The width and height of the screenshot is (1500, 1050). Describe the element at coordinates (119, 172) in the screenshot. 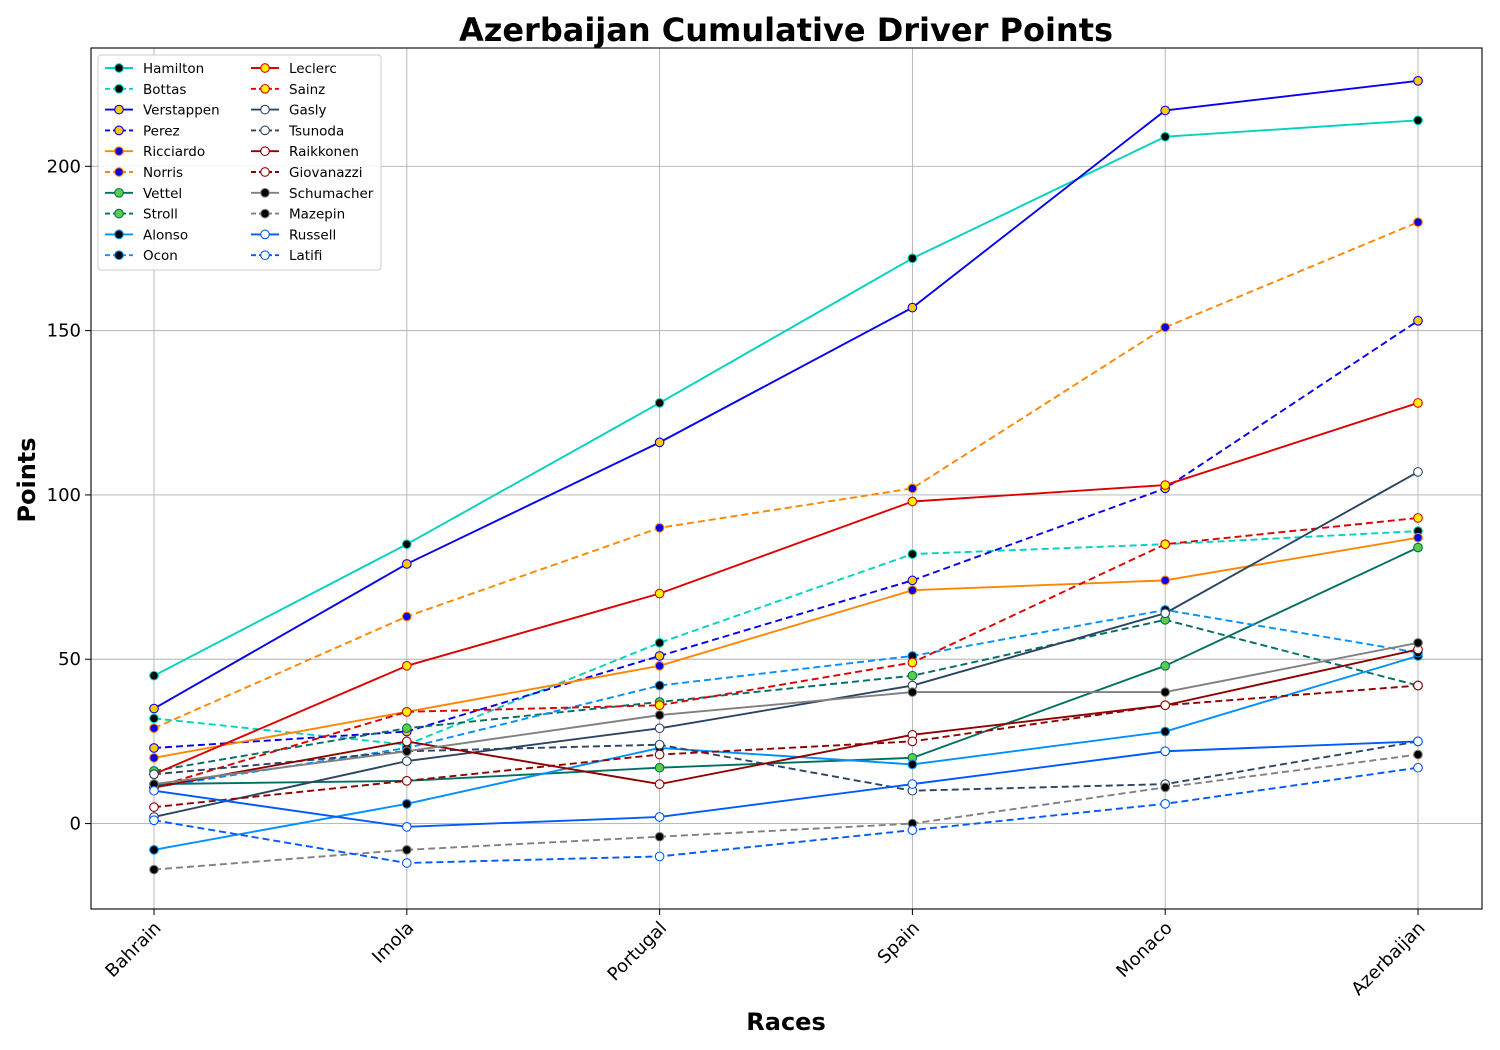

I see `legend-marker-norris` at that location.